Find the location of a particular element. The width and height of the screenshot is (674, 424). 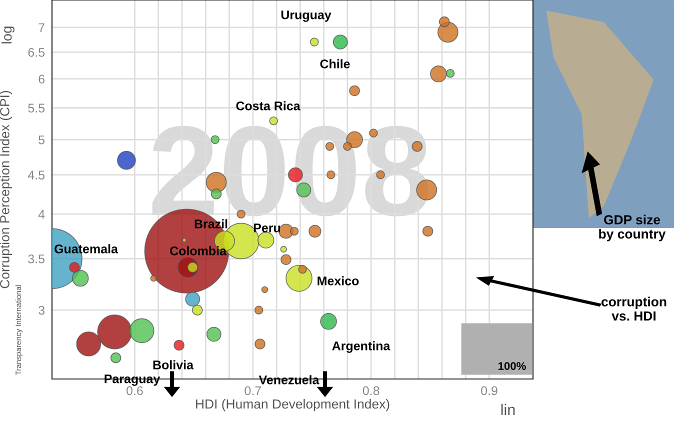

y-tick-label: 5.5 is located at coordinates (36, 108).